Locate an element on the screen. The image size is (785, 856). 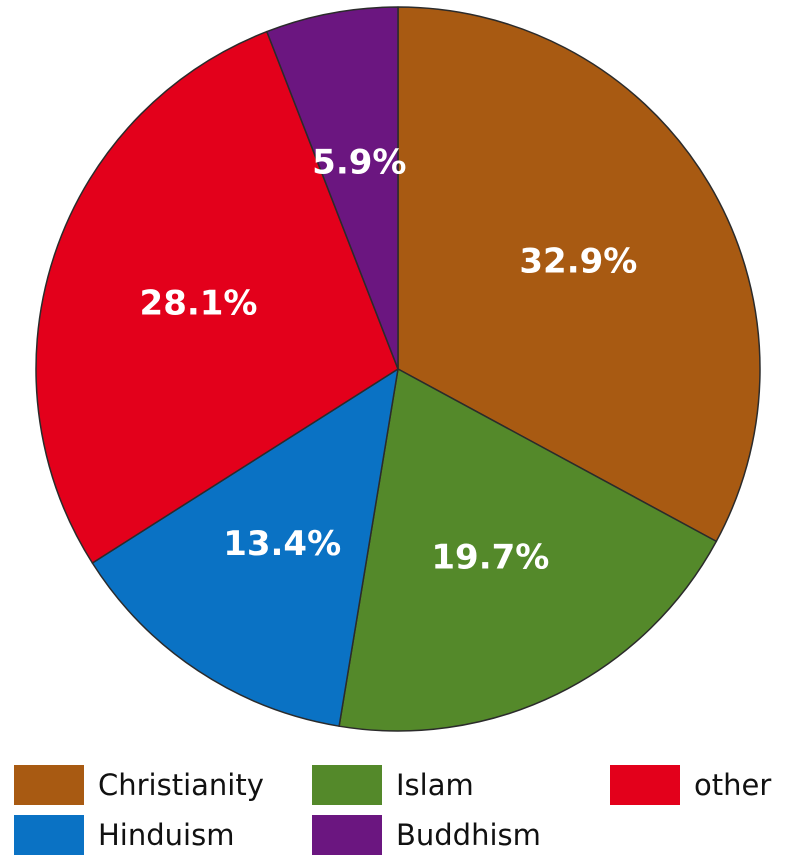
legend-label-hinduism: Hinduism is located at coordinates (166, 835).